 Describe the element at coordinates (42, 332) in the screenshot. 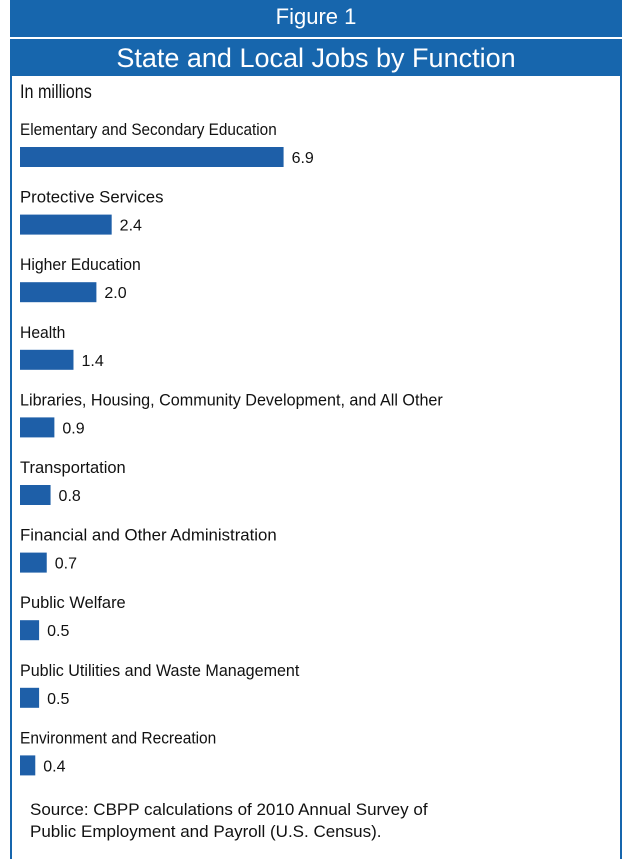

I see `category-label: Health` at that location.